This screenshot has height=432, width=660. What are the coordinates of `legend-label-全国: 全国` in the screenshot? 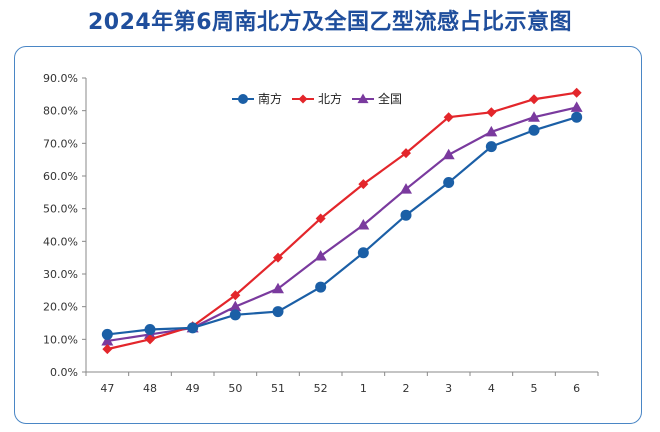 It's located at (390, 98).